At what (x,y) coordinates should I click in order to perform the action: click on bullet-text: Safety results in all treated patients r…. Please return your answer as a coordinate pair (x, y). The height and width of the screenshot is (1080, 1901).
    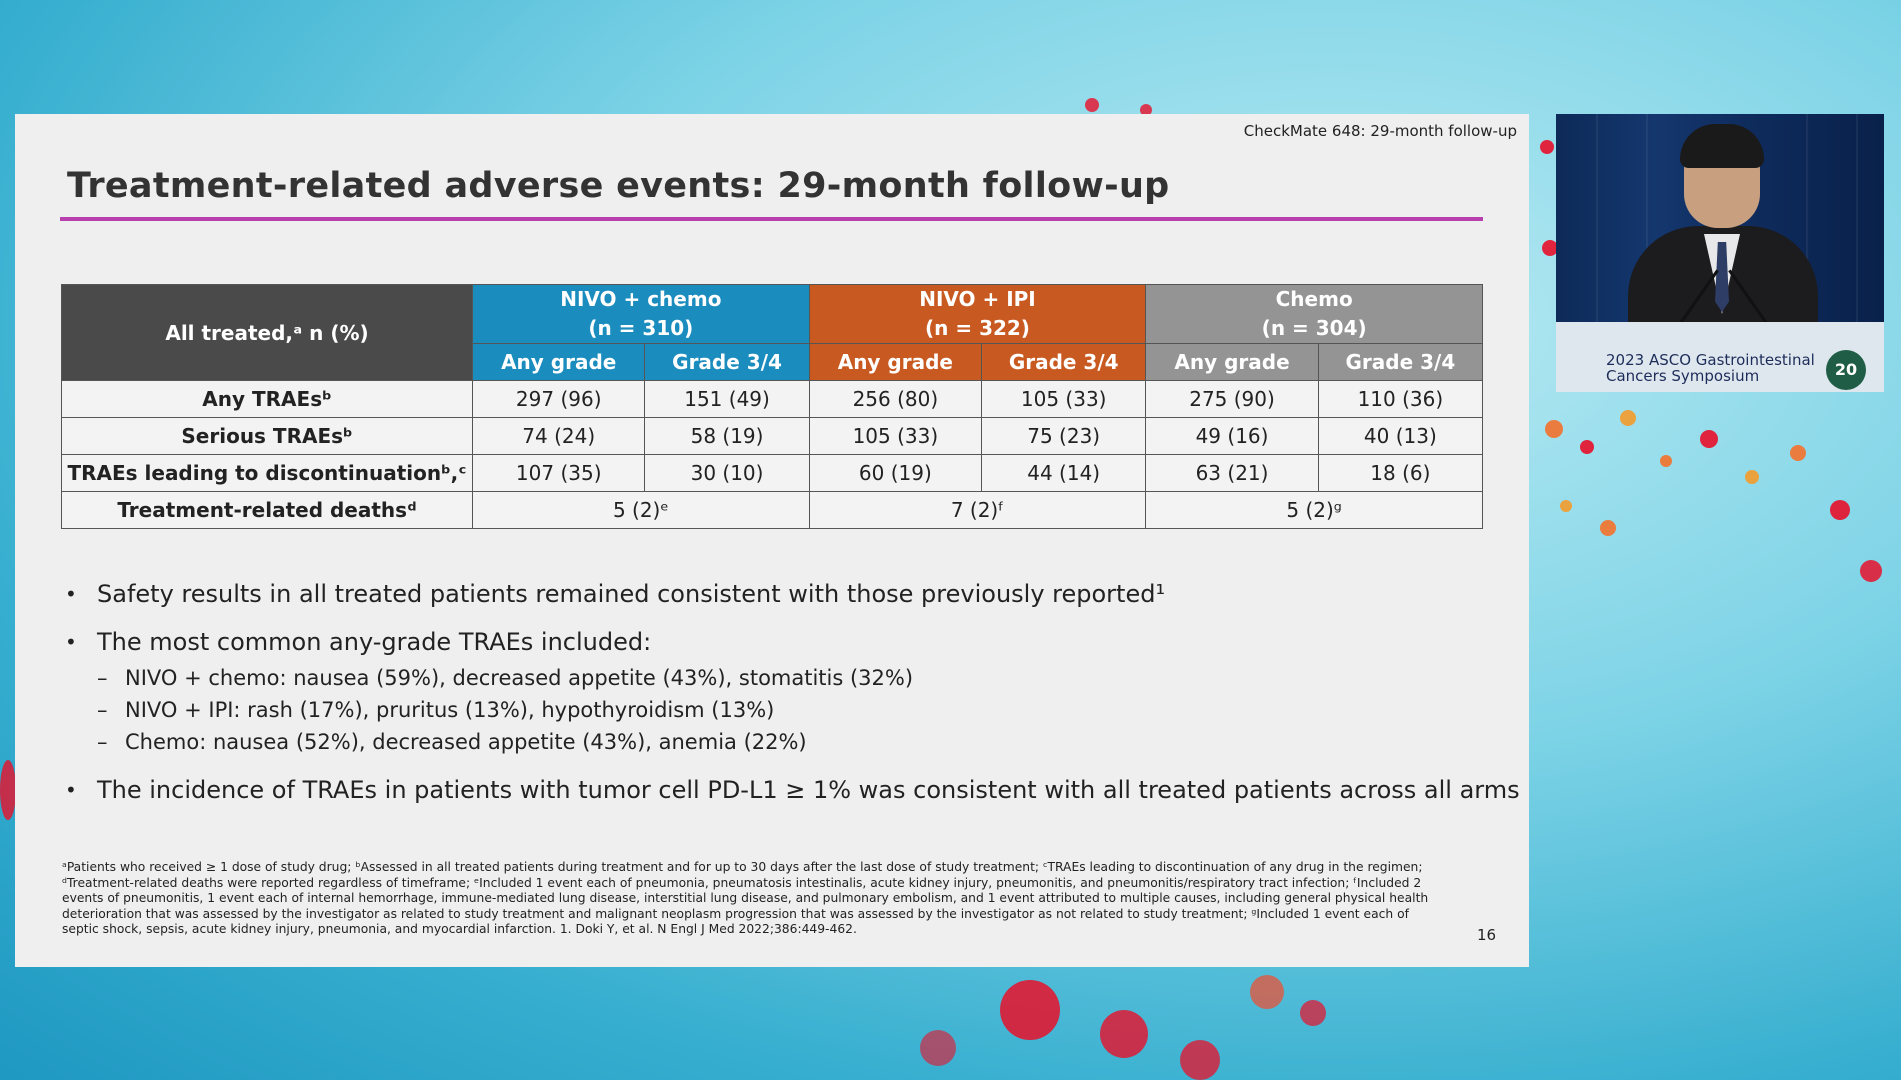
    Looking at the image, I should click on (631, 594).